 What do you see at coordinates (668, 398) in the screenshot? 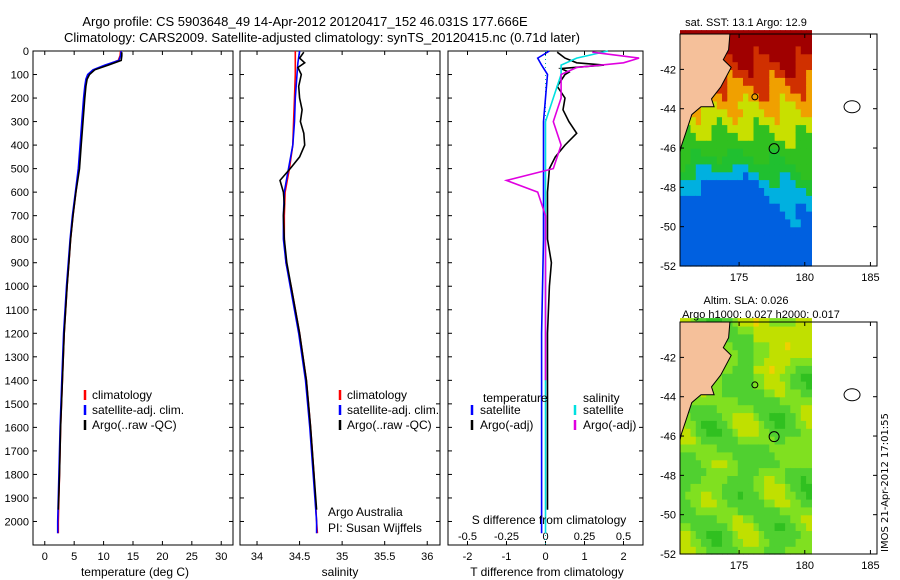
I see `y-tick-label: -44` at bounding box center [668, 398].